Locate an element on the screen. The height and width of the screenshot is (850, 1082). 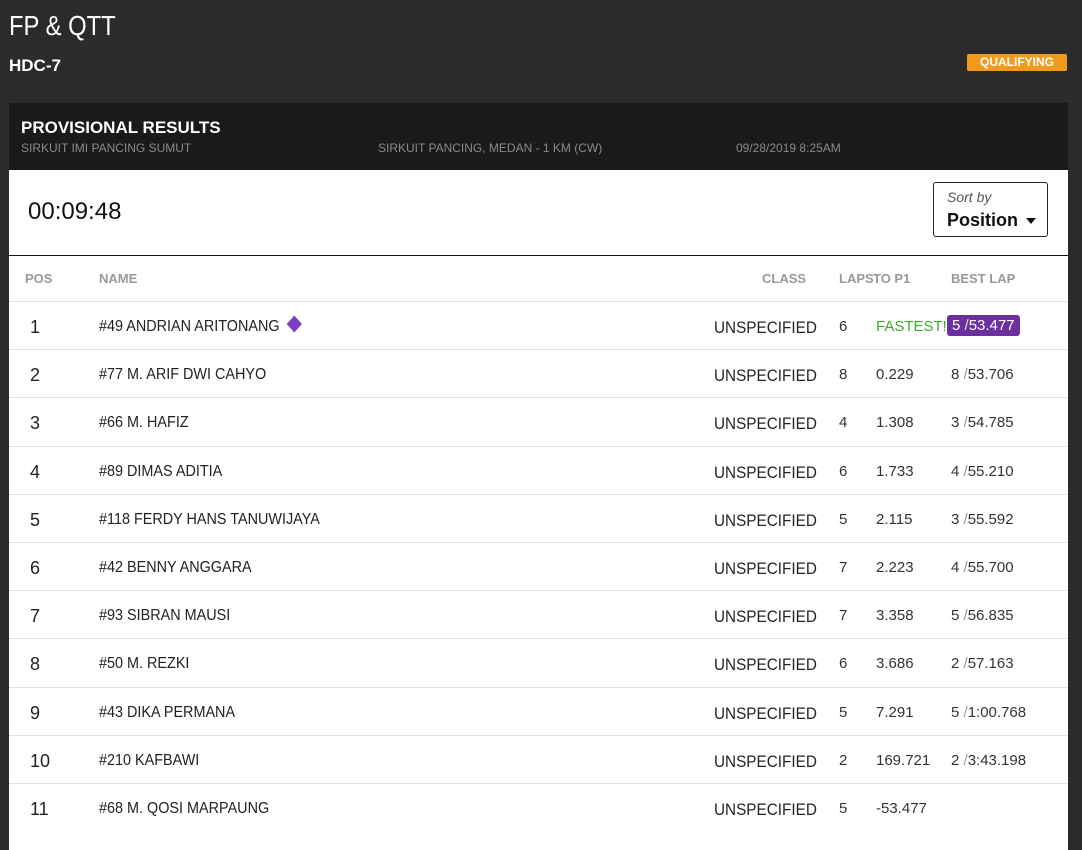
laps: 4 is located at coordinates (843, 423).